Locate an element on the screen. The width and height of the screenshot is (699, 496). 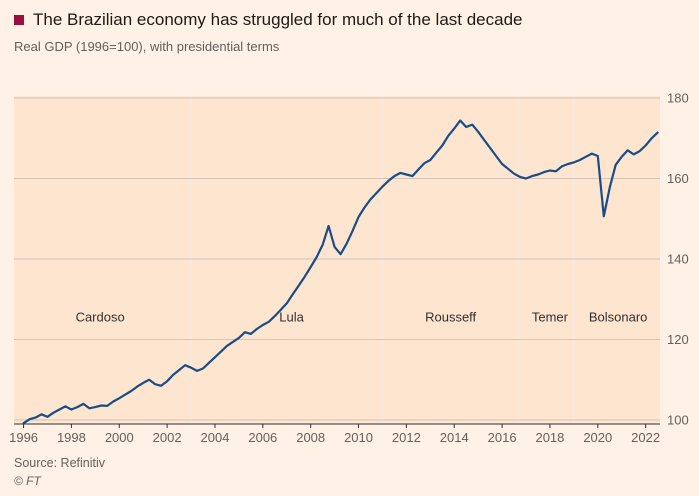
y-tick-label: 140 is located at coordinates (678, 258).